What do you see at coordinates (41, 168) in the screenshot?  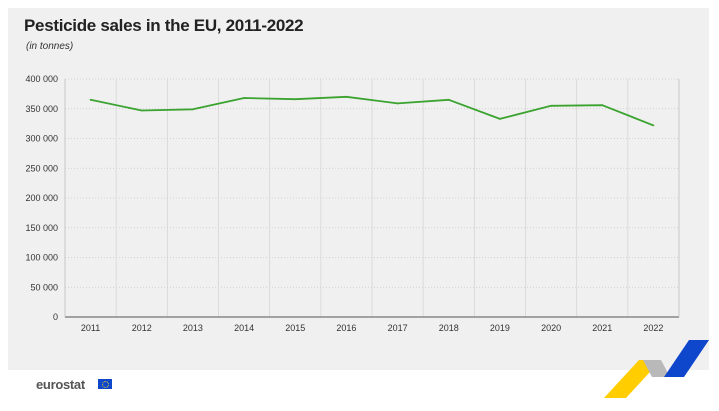 I see `y-tick-label: 250 000` at bounding box center [41, 168].